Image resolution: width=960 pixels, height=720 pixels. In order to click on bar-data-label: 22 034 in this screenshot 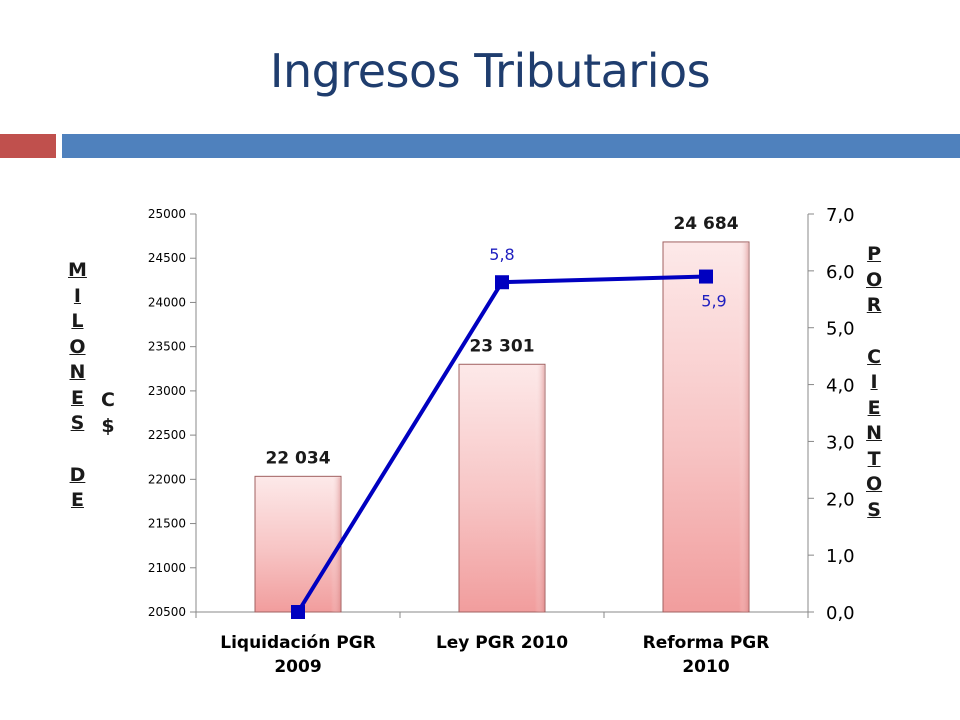, I will do `click(297, 458)`.